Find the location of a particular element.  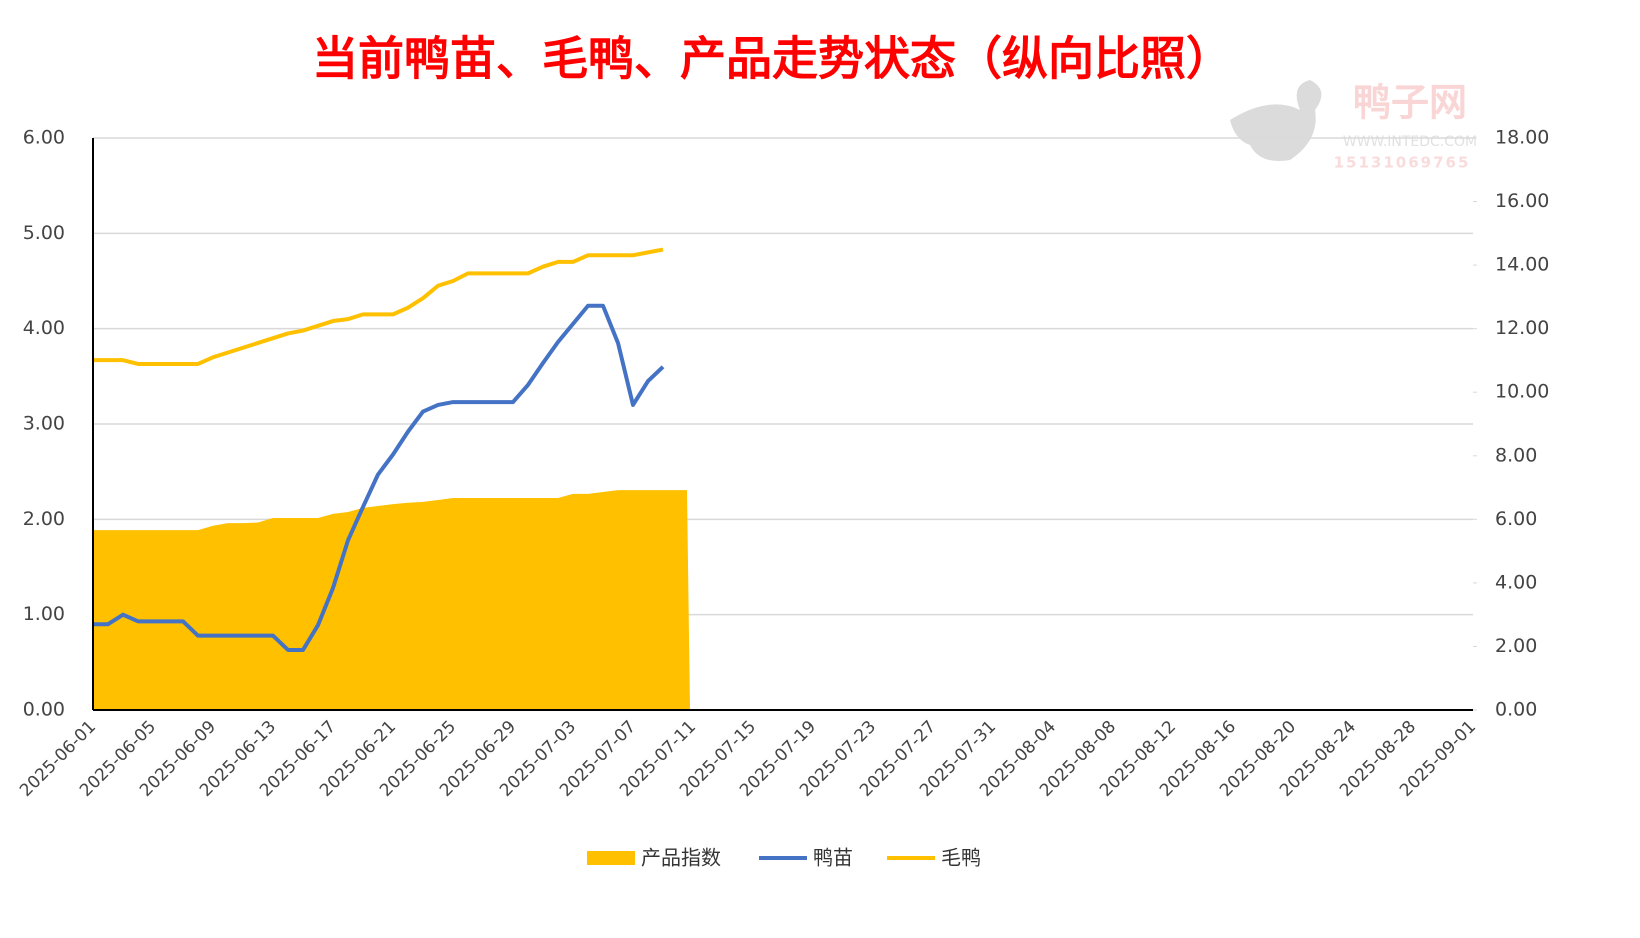

y2-tick-label: 16.00 is located at coordinates (1522, 201).